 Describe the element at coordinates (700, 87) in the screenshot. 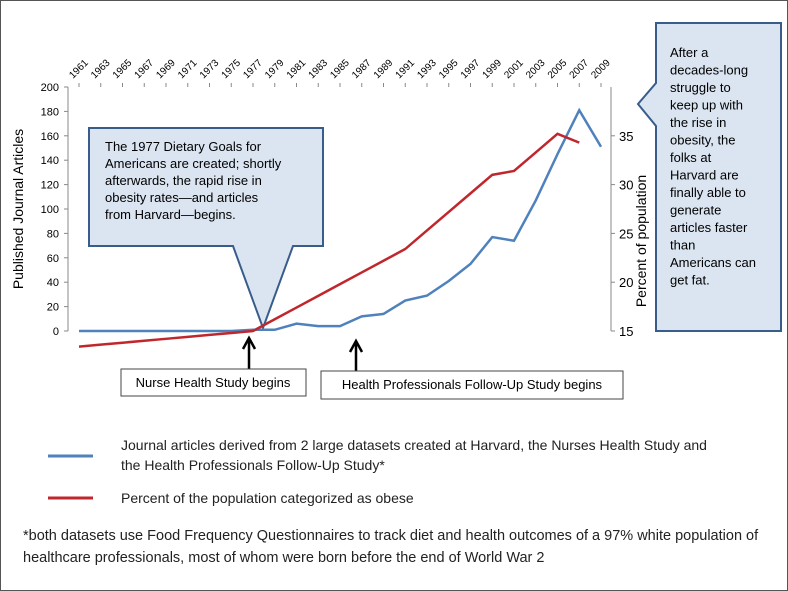

I see `callout-text: struggle to` at that location.